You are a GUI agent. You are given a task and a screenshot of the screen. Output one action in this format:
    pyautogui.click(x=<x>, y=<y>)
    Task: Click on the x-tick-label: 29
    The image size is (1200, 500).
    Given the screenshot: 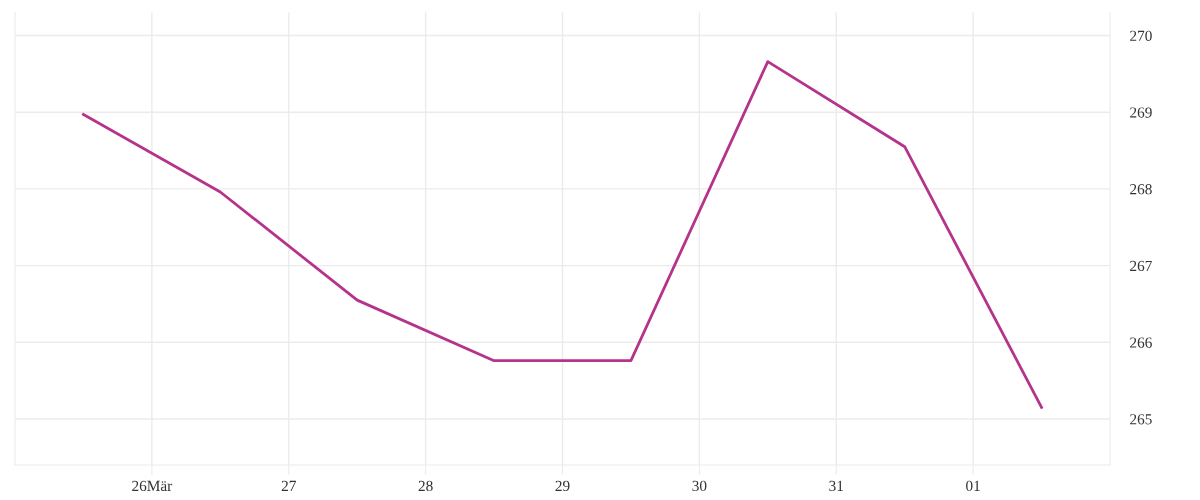 What is the action you would take?
    pyautogui.click(x=562, y=486)
    